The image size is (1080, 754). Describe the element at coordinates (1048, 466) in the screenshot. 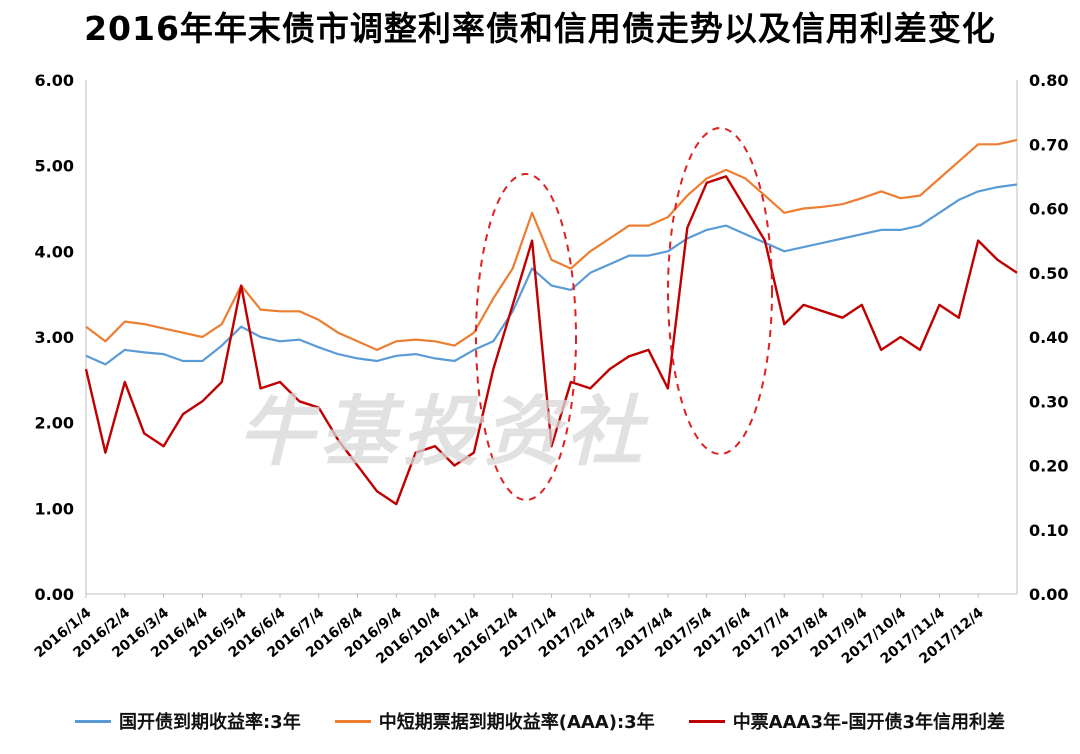

I see `y-right-tick-label: 0.20` at that location.